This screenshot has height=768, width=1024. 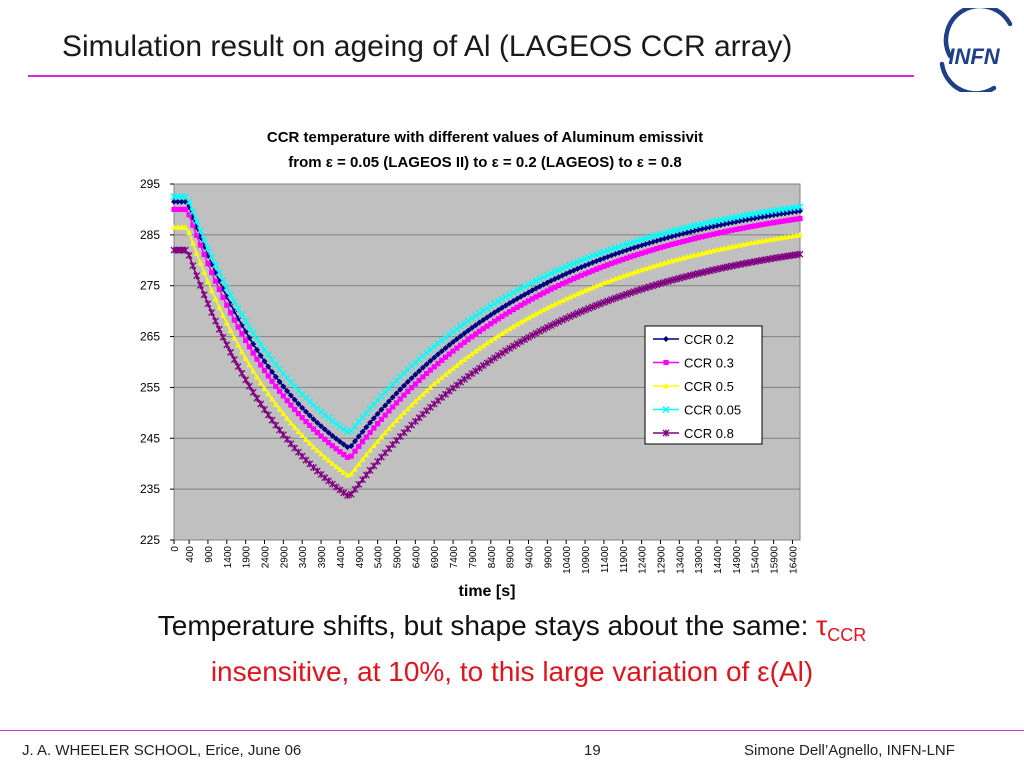 What do you see at coordinates (976, 50) in the screenshot?
I see `infn-logo: INFN` at bounding box center [976, 50].